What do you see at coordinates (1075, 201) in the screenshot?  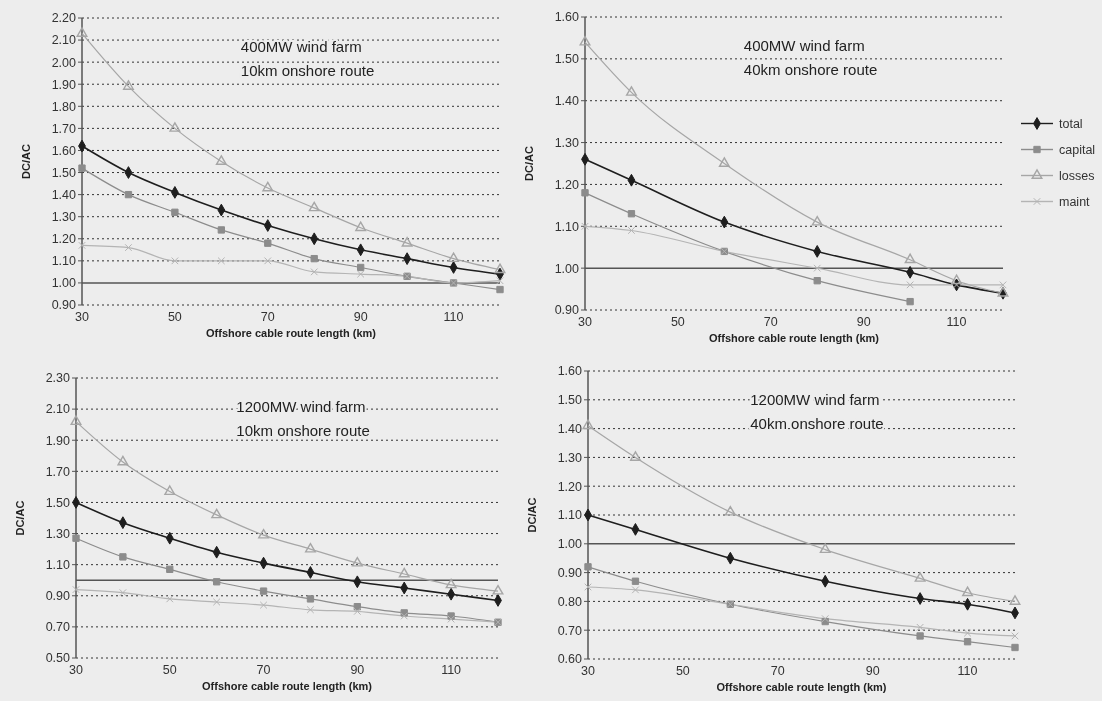 I see `legend-label: maint` at bounding box center [1075, 201].